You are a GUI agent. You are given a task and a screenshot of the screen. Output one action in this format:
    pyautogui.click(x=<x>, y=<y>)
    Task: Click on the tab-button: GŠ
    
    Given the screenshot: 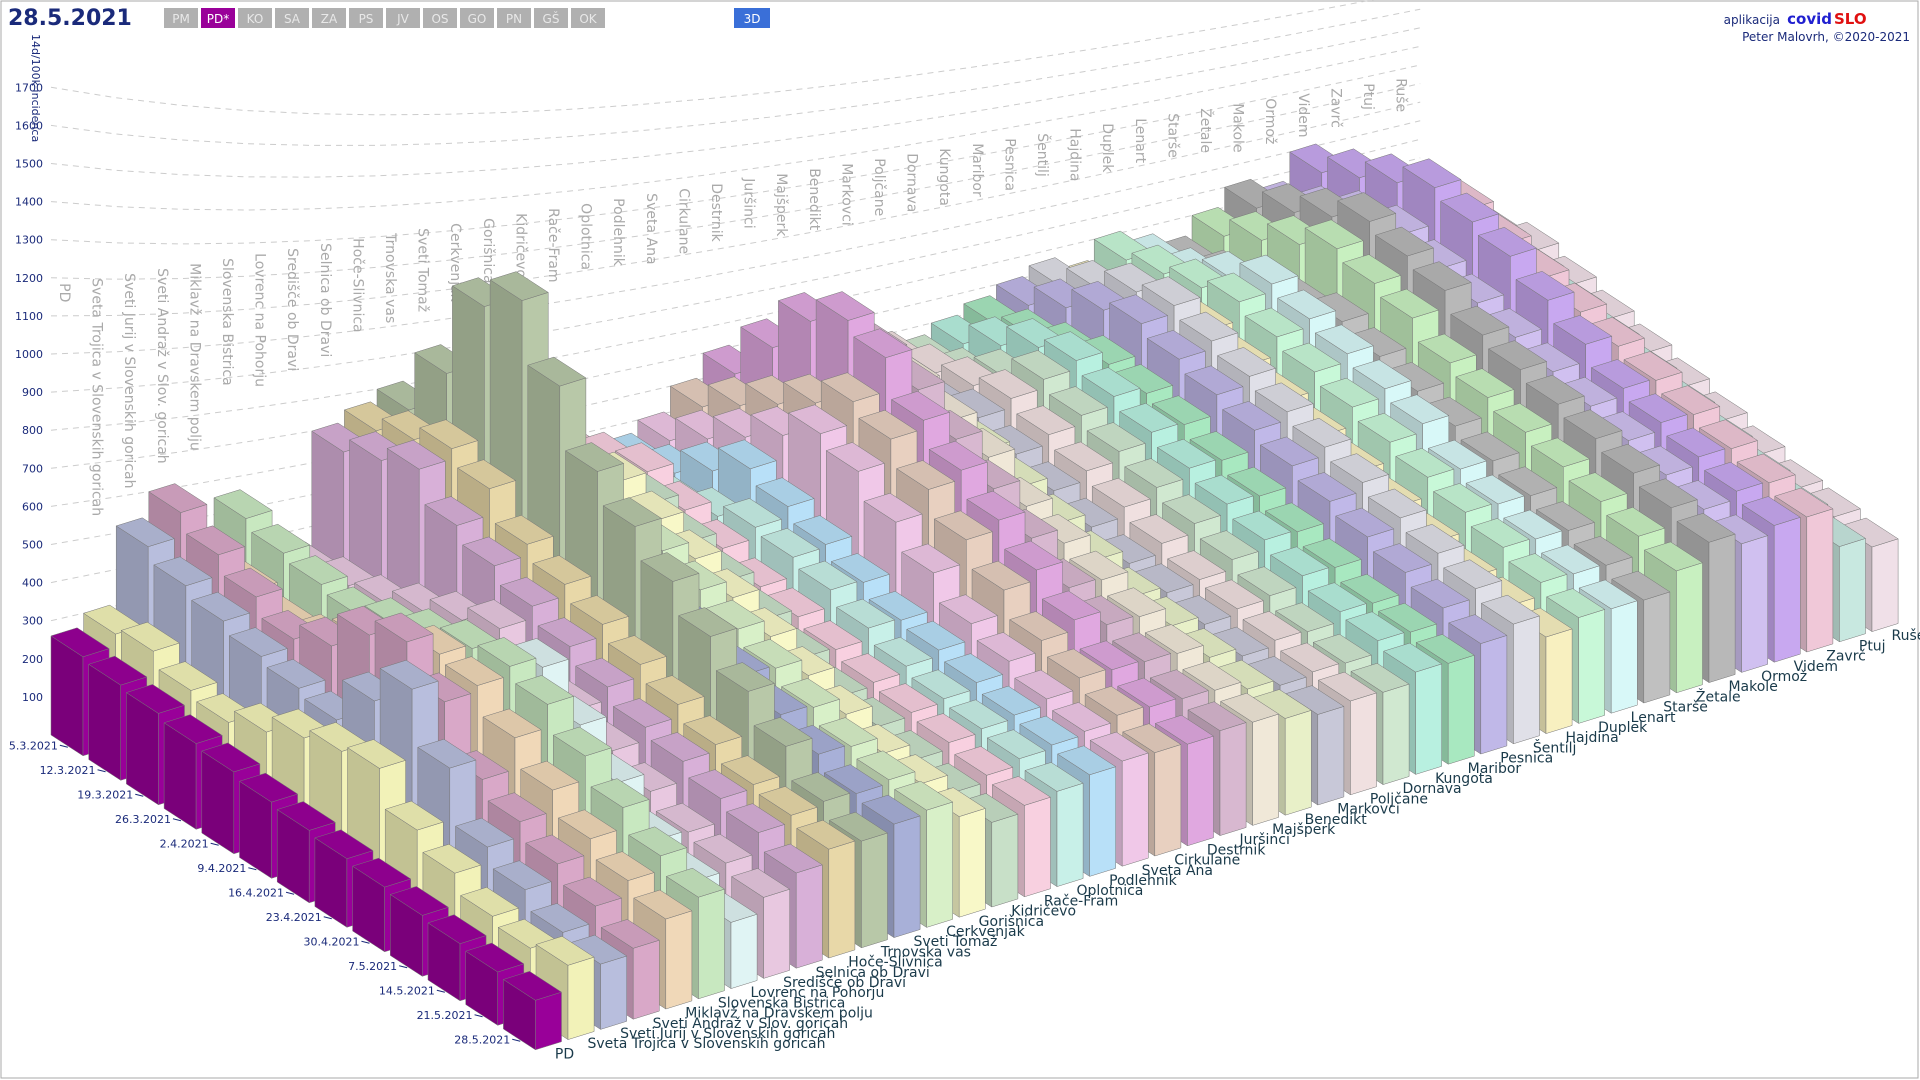 What is the action you would take?
    pyautogui.click(x=551, y=18)
    